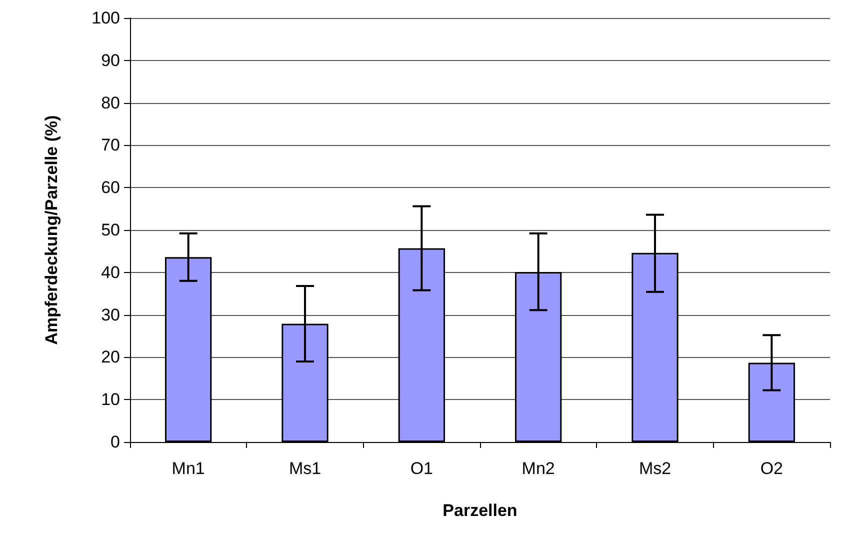  What do you see at coordinates (772, 468) in the screenshot?
I see `x-tick-label: O2` at bounding box center [772, 468].